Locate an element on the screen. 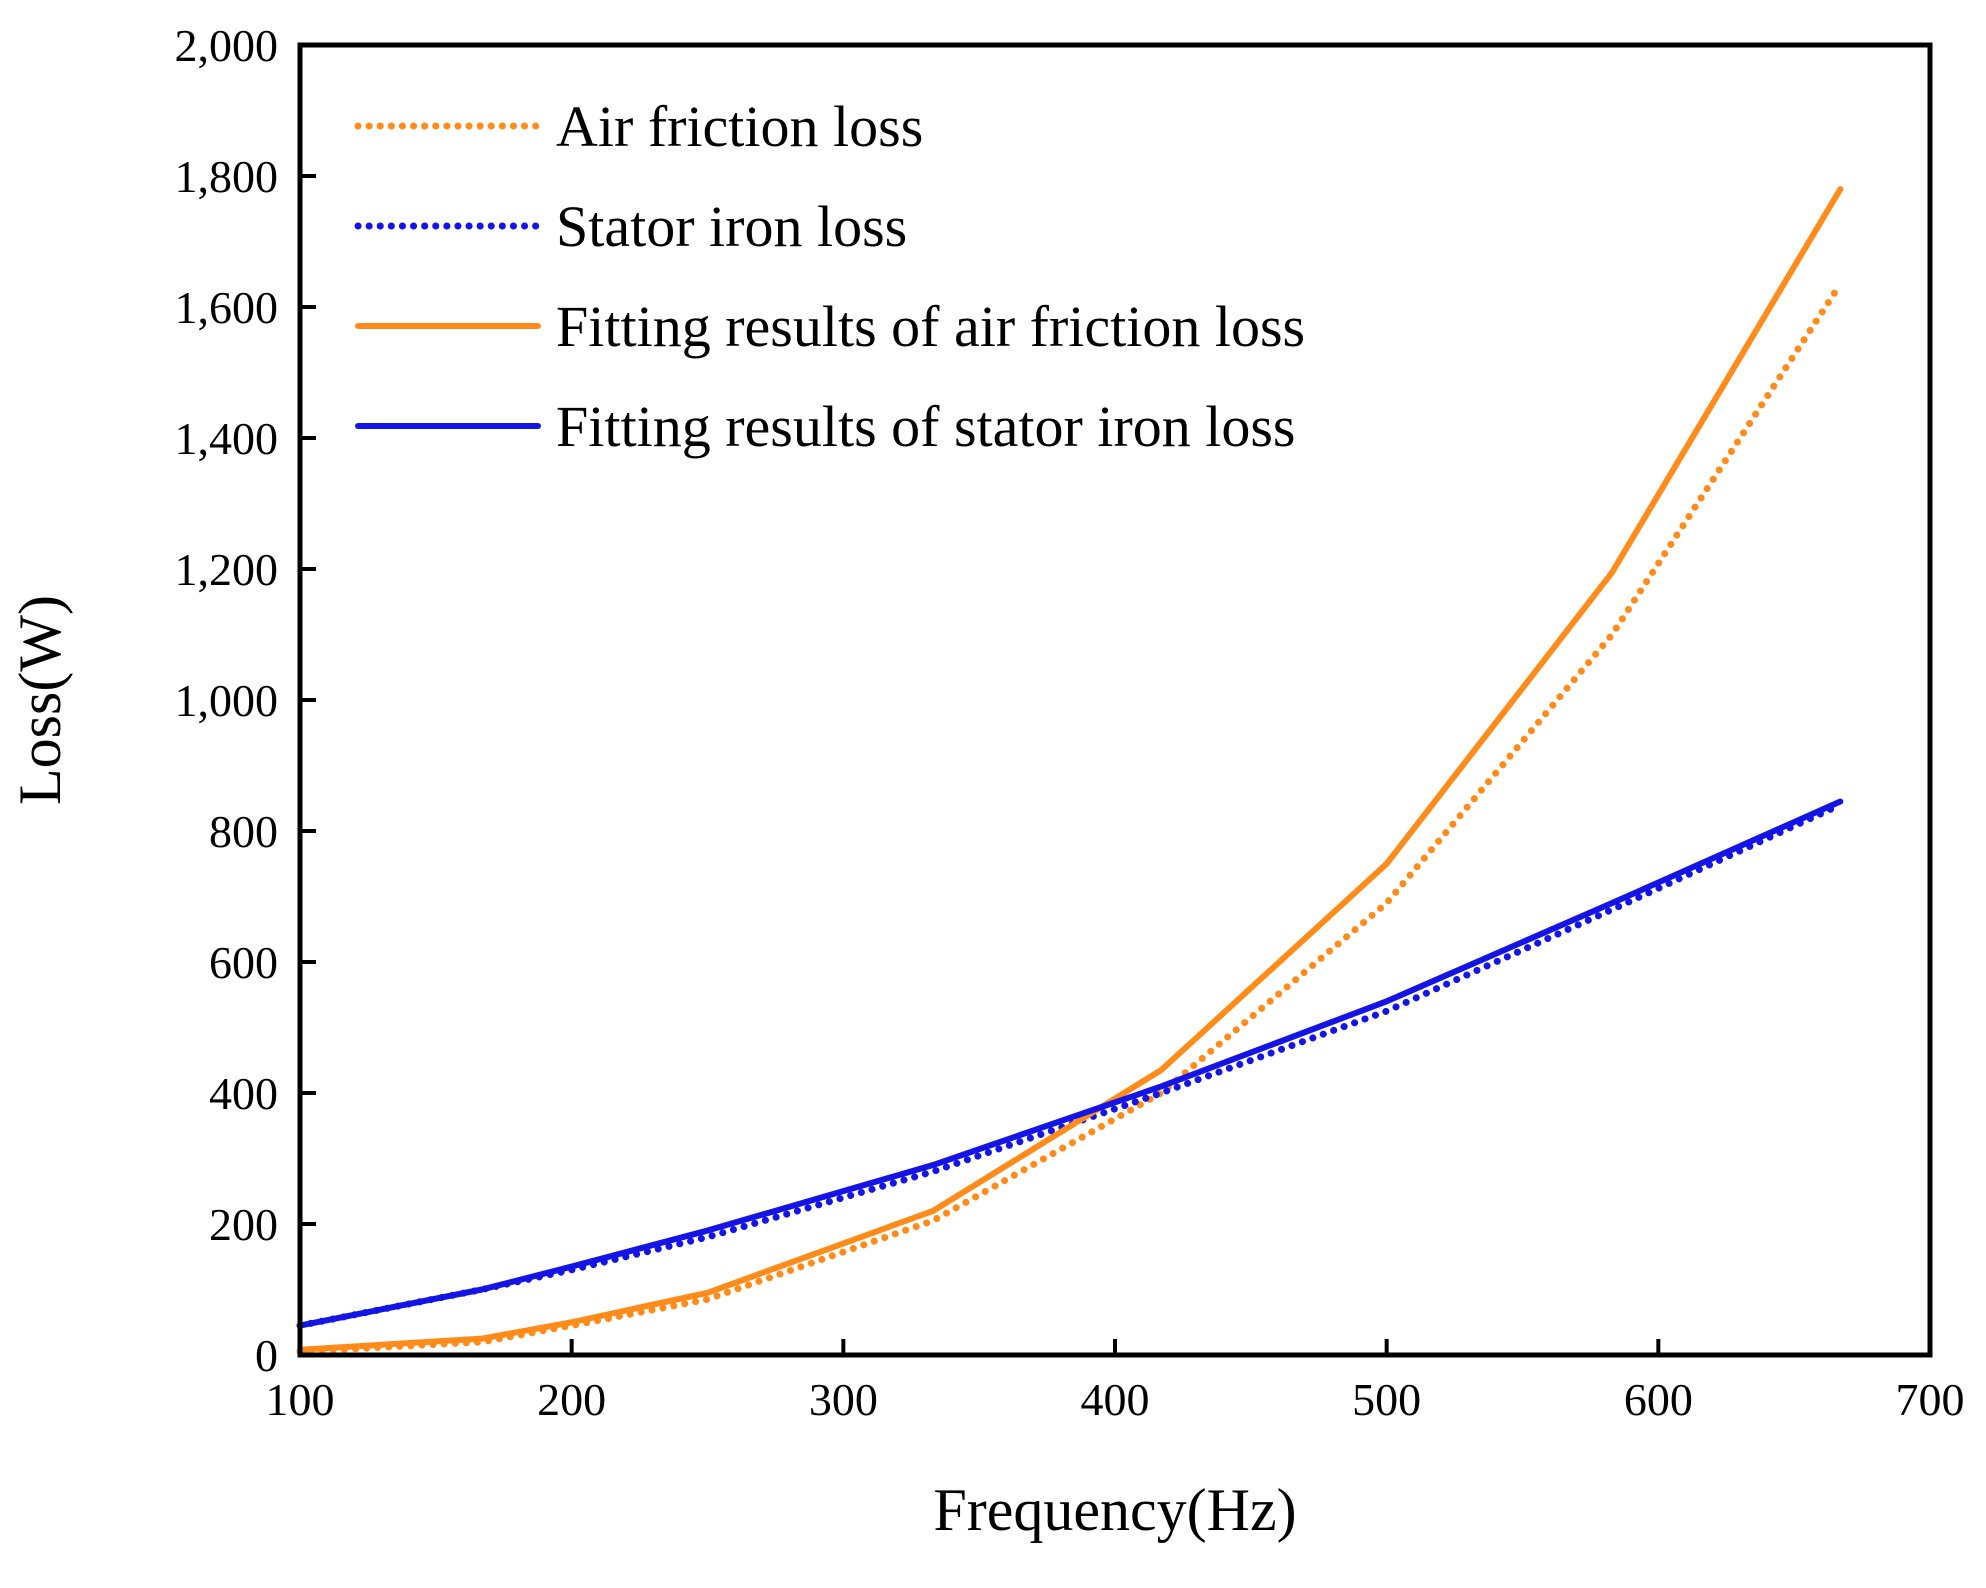 The width and height of the screenshot is (1986, 1588). x-tick-label: 700 is located at coordinates (1930, 1399).